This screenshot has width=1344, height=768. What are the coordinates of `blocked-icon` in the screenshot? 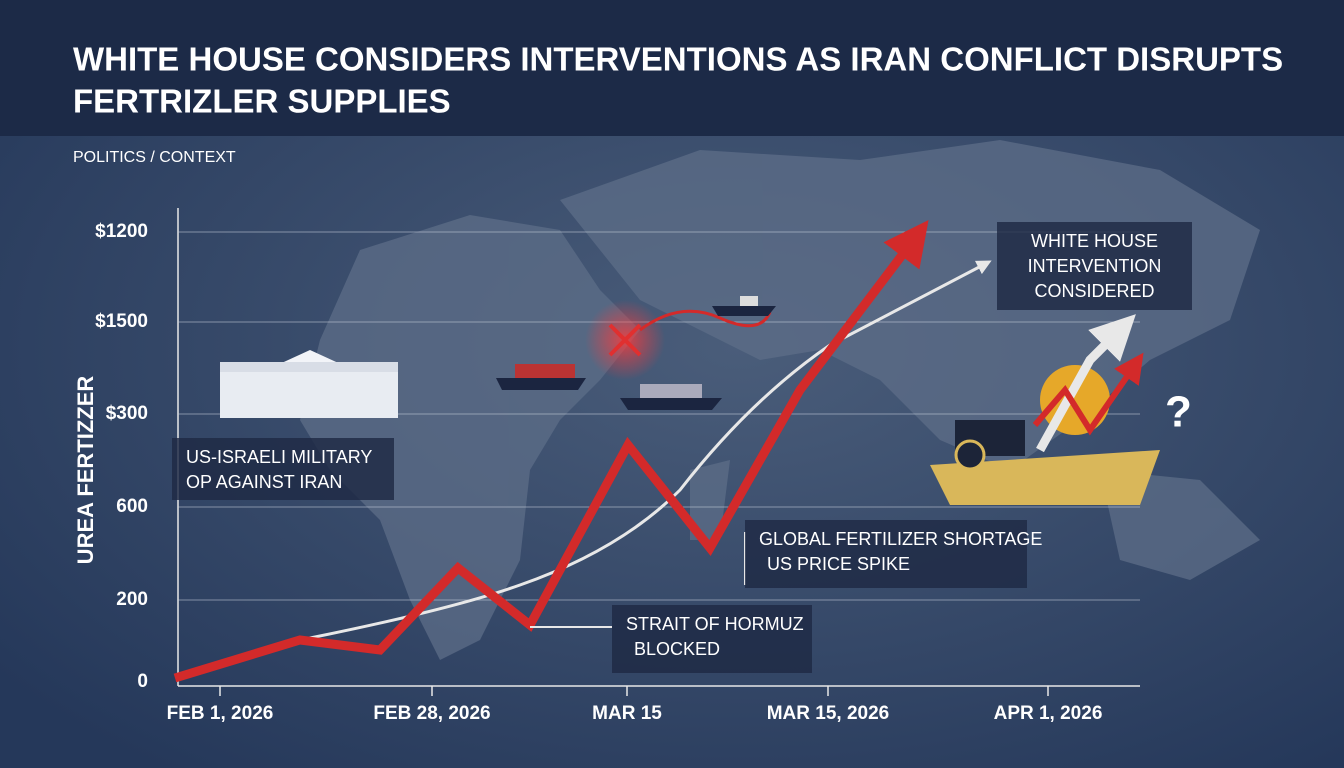 It's located at (625, 340).